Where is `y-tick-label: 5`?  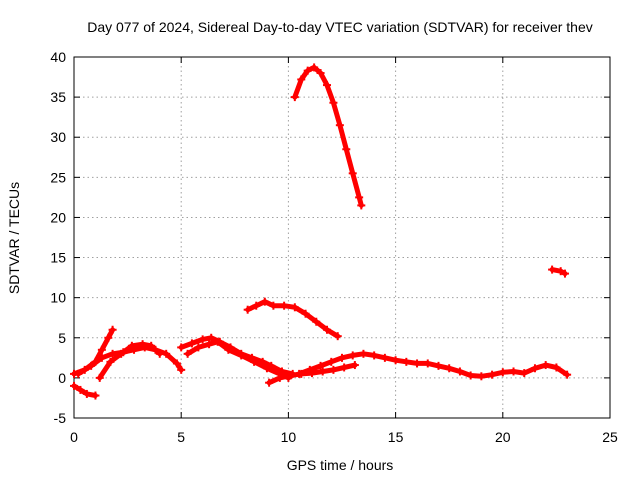 y-tick-label: 5 is located at coordinates (62, 338).